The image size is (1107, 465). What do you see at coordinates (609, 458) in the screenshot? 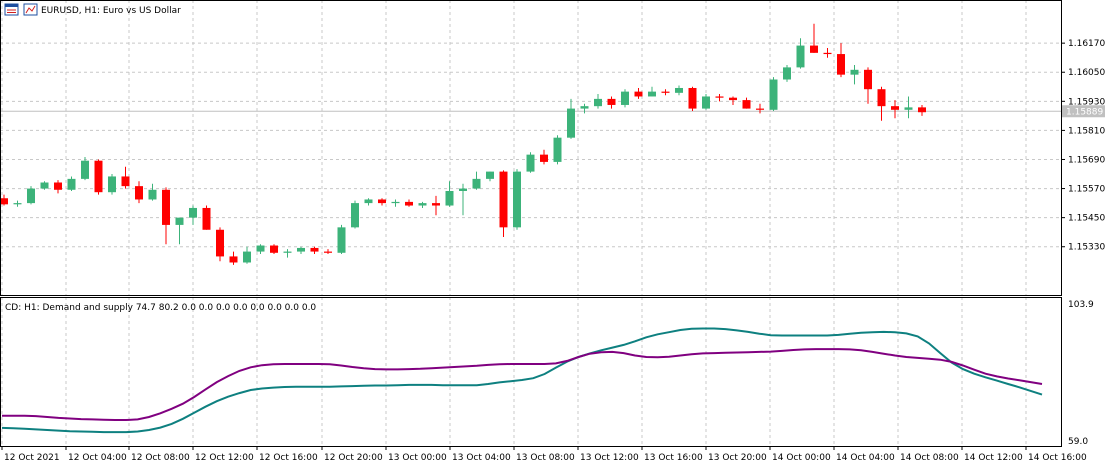
I see `time-tick-label: 13 Oct 12:00` at bounding box center [609, 458].